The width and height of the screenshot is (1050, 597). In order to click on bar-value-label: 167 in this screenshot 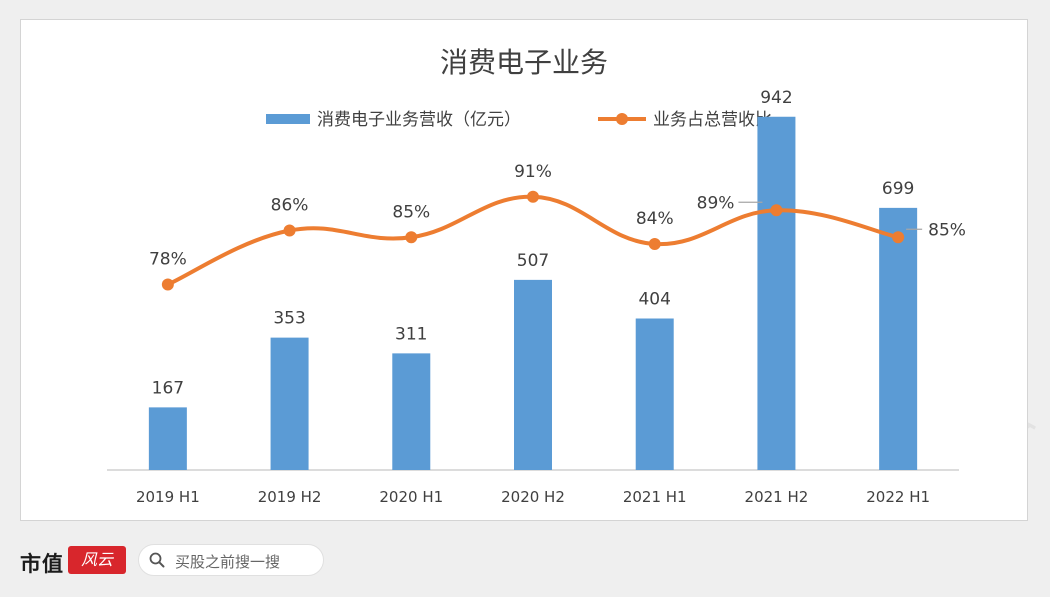, I will do `click(168, 388)`.